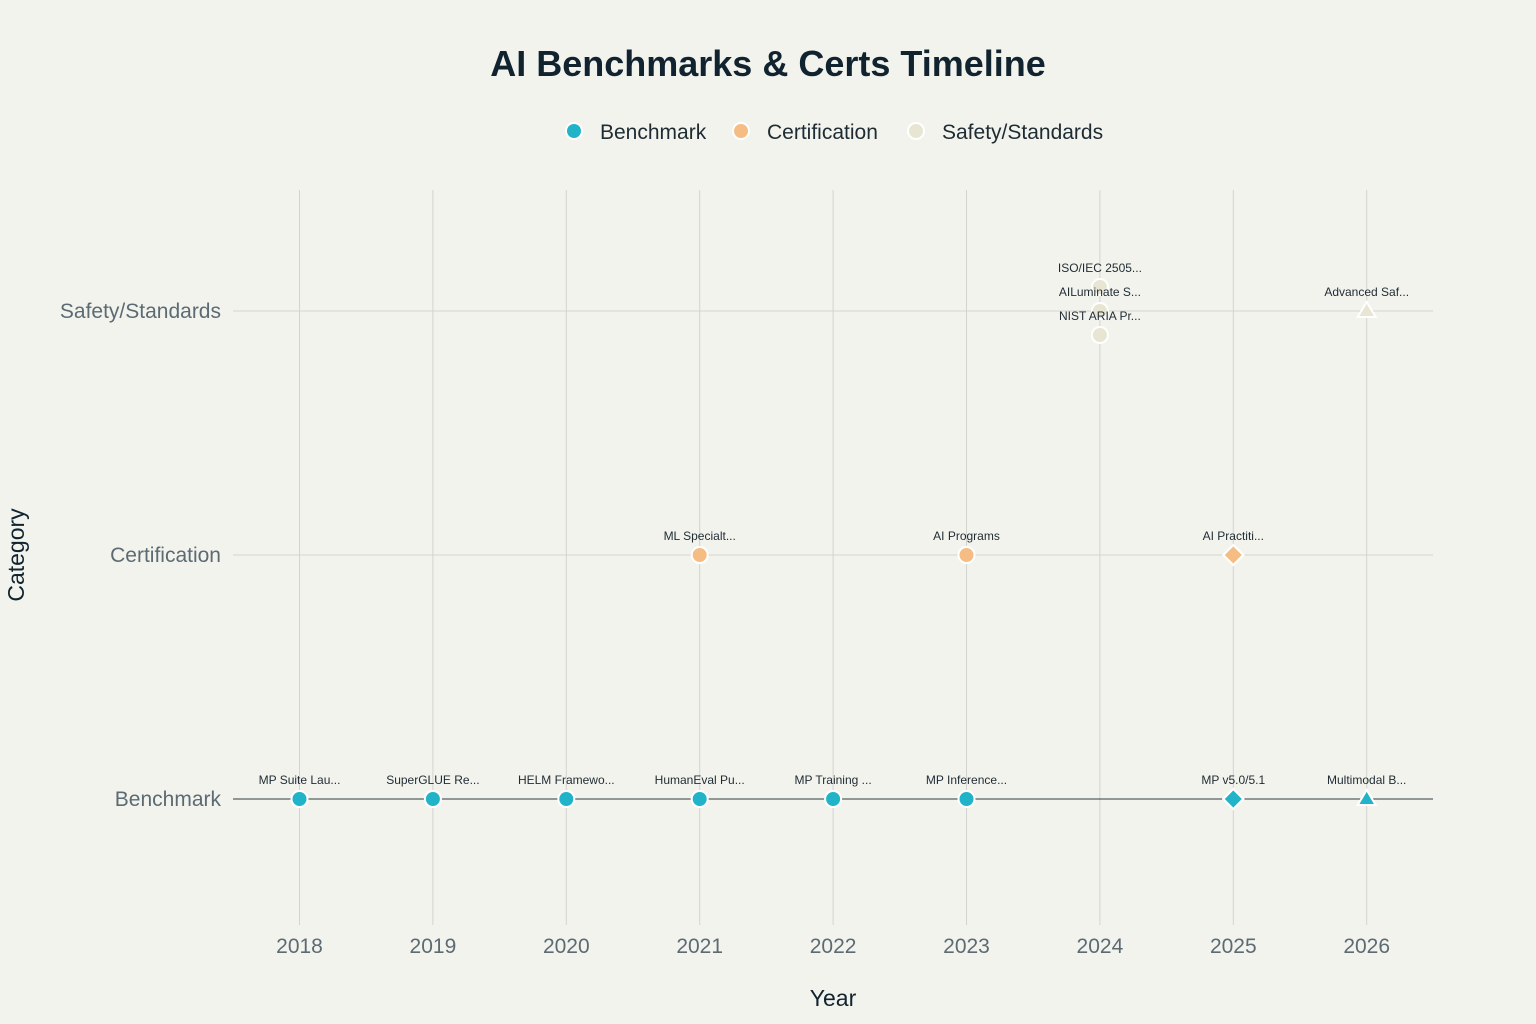 The width and height of the screenshot is (1536, 1024). I want to click on point-label-9: AI Programs, so click(966, 536).